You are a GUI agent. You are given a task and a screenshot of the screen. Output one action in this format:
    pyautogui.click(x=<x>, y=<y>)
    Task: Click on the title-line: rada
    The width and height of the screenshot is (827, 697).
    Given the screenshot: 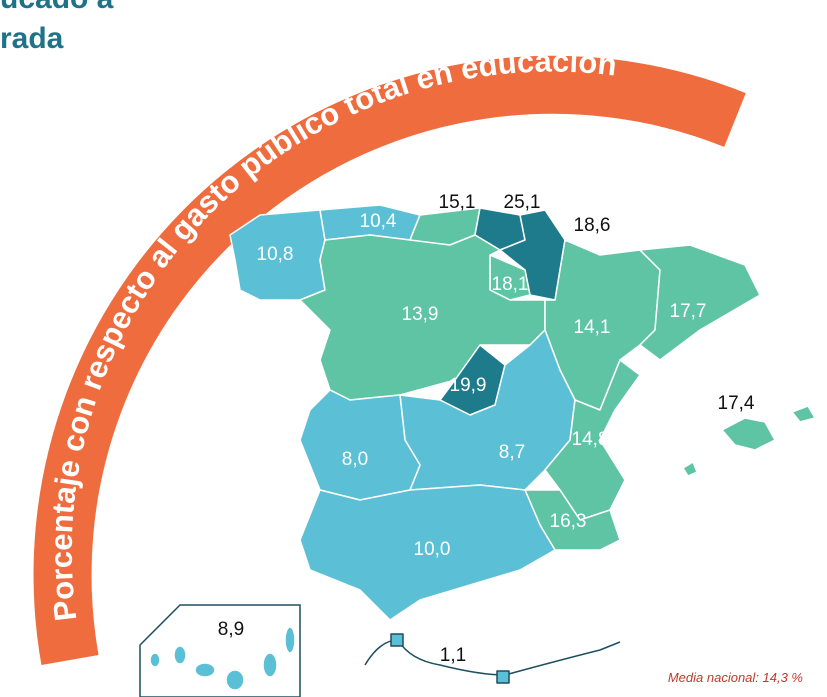 What is the action you would take?
    pyautogui.click(x=32, y=38)
    